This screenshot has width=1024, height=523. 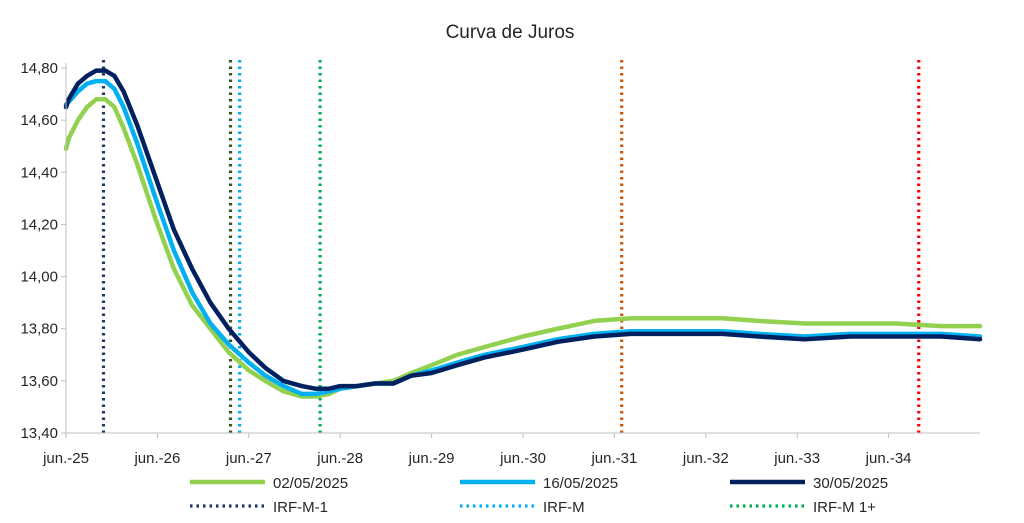 What do you see at coordinates (248, 458) in the screenshot?
I see `x-tick-label: jun.-27` at bounding box center [248, 458].